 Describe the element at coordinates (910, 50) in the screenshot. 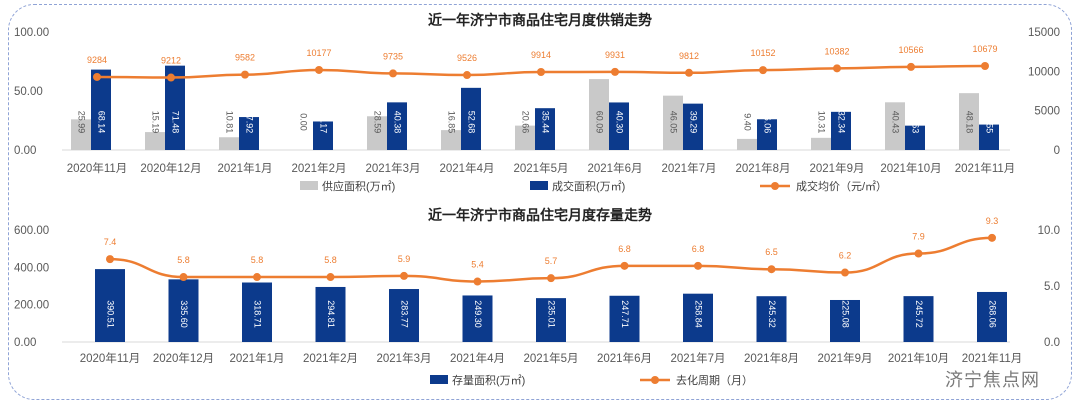

I see `line-value-label: 10566` at that location.